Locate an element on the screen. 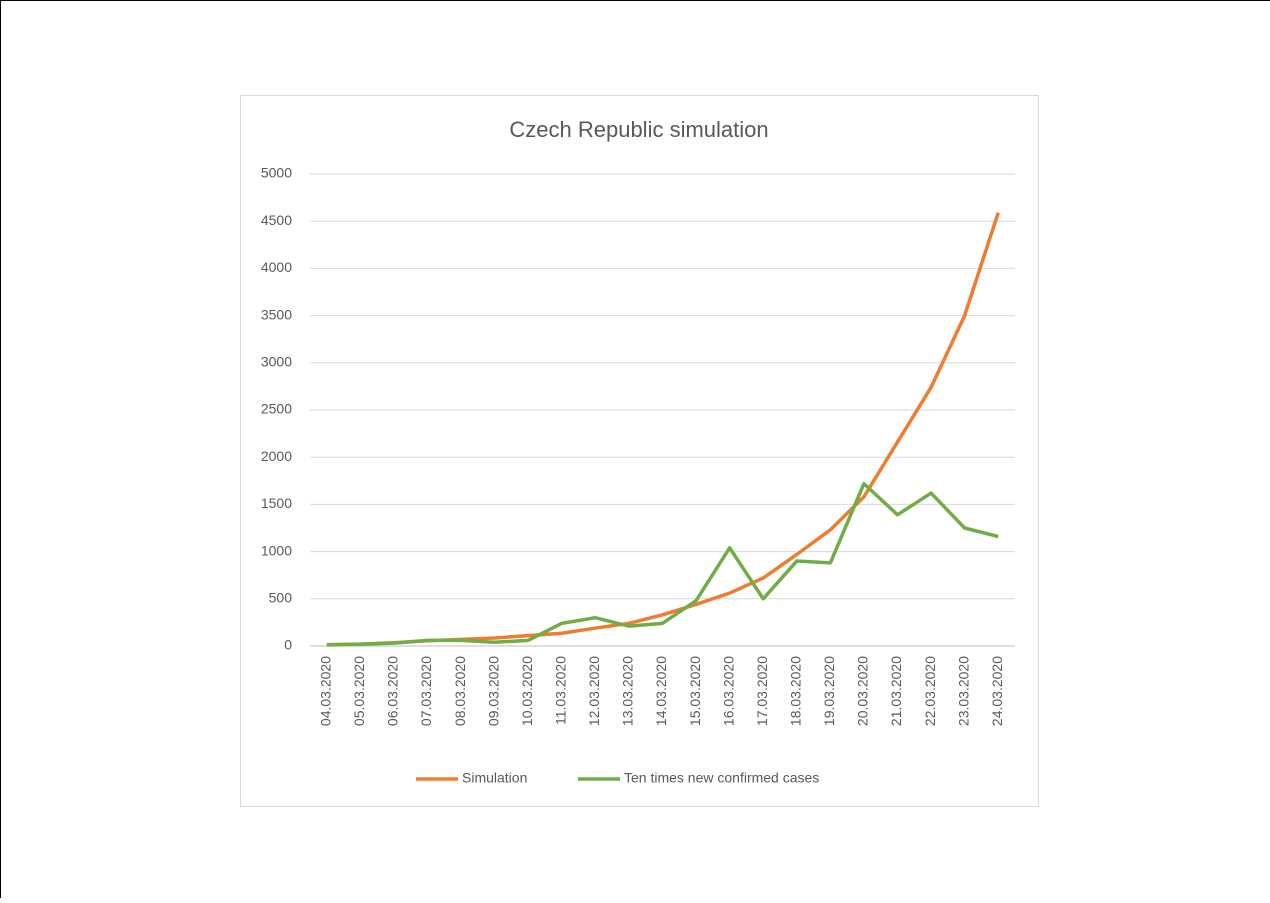 The width and height of the screenshot is (1270, 903). y-tick-label: 4000 is located at coordinates (276, 267).